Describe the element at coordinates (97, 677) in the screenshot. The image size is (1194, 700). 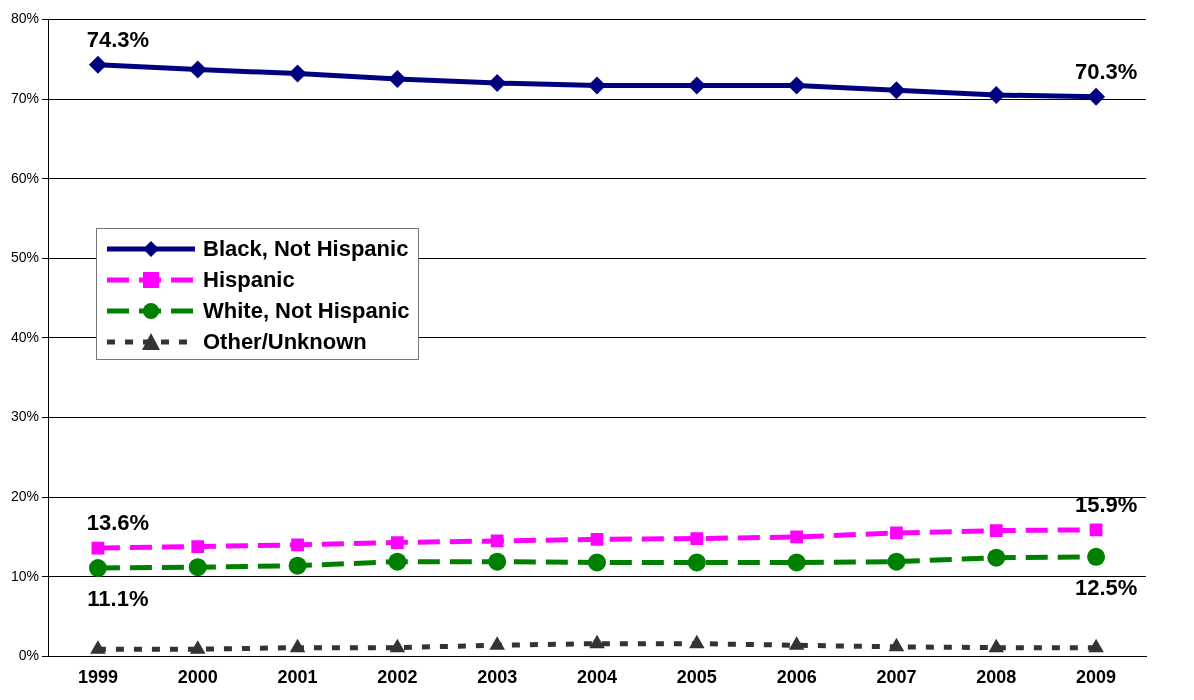
I see `x-tick-label: 1999` at that location.